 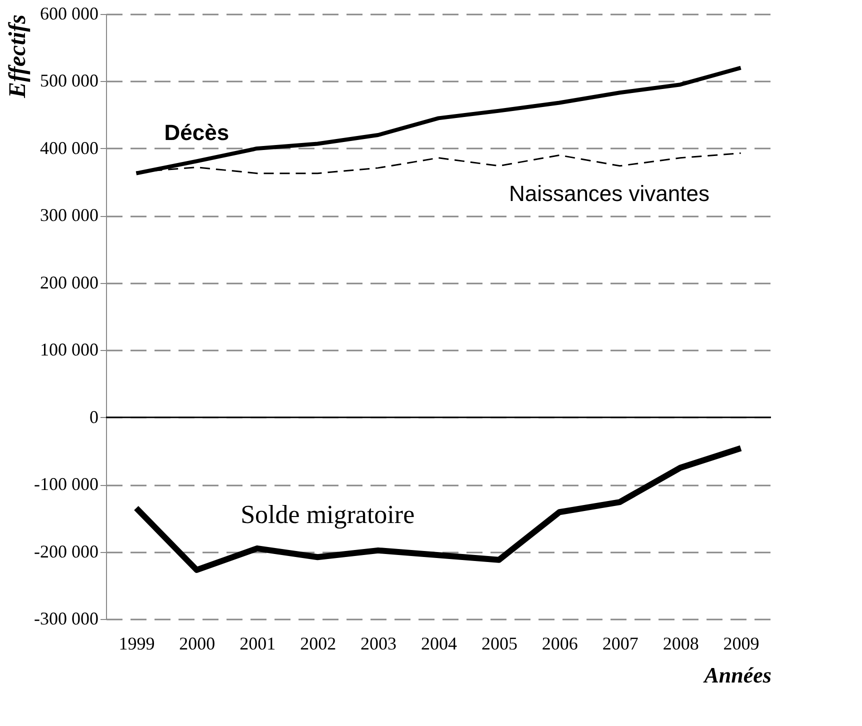 I want to click on x-tick-label: 2002, so click(x=318, y=644).